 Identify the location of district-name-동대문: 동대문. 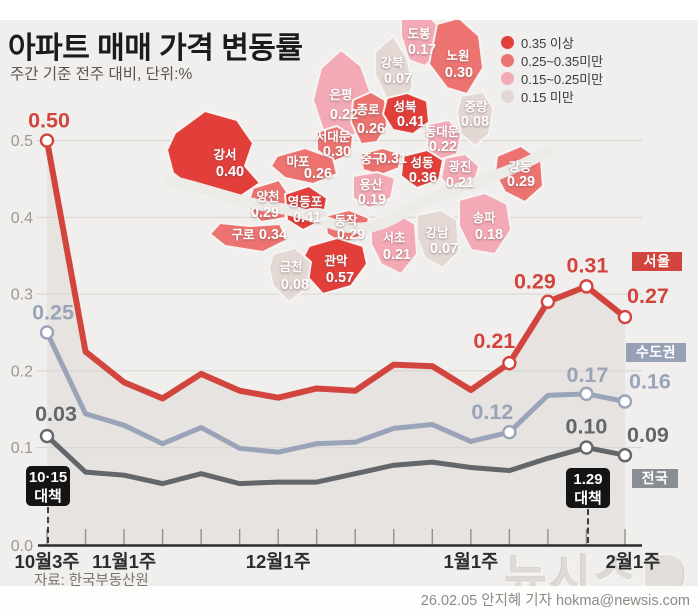
(442, 132).